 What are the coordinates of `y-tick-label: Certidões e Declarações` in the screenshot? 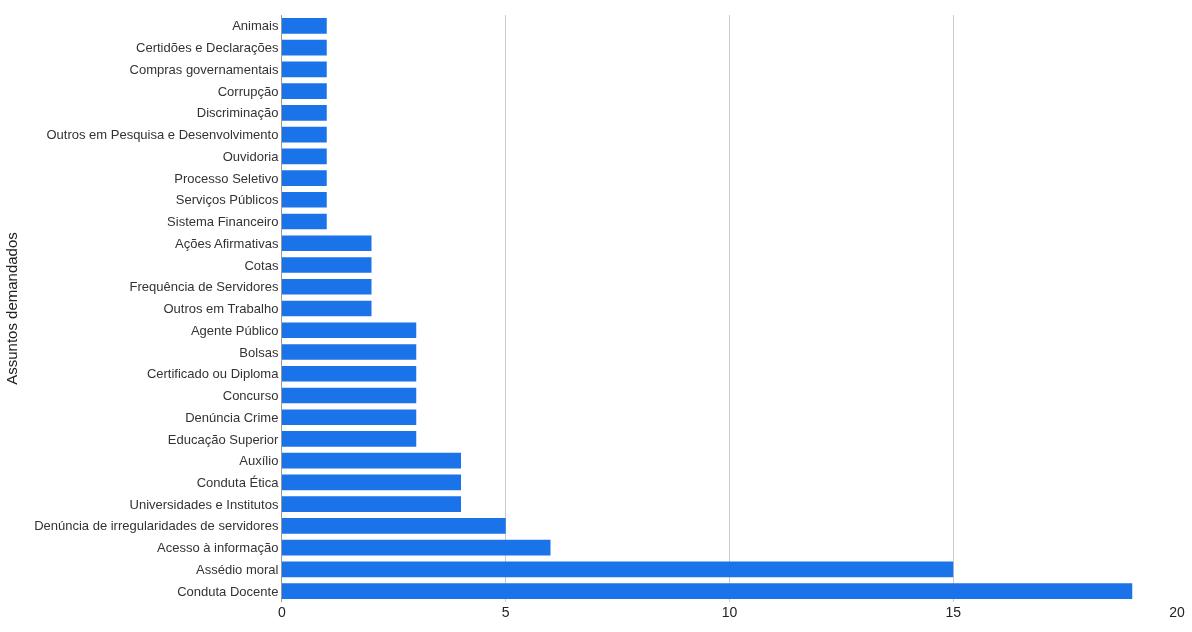 It's located at (207, 48).